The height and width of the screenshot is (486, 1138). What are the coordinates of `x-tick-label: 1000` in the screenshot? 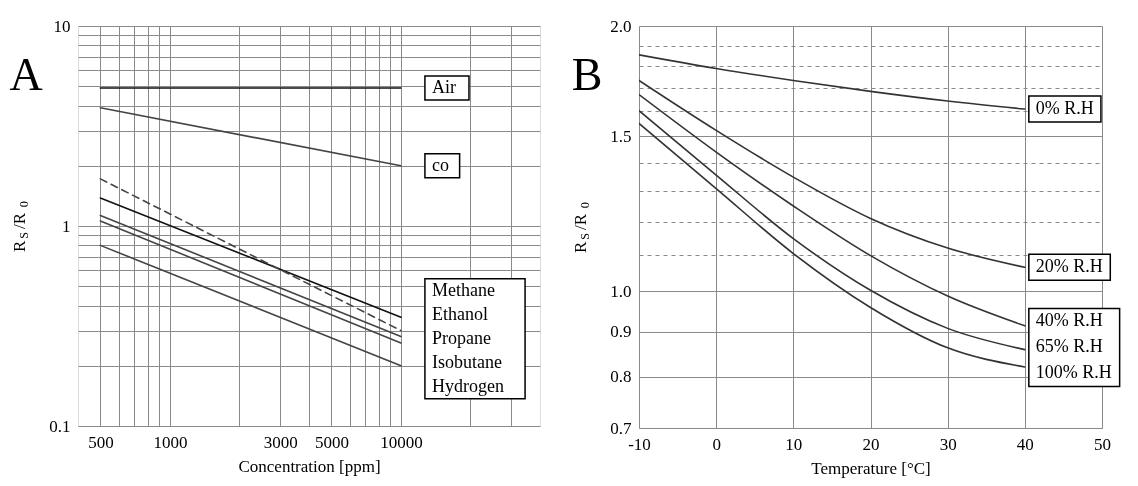 It's located at (170, 442).